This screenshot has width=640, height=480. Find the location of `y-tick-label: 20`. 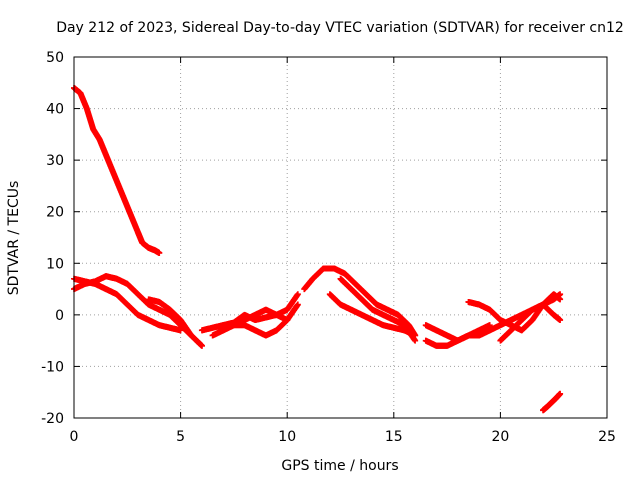

y-tick-label: 20 is located at coordinates (55, 213).